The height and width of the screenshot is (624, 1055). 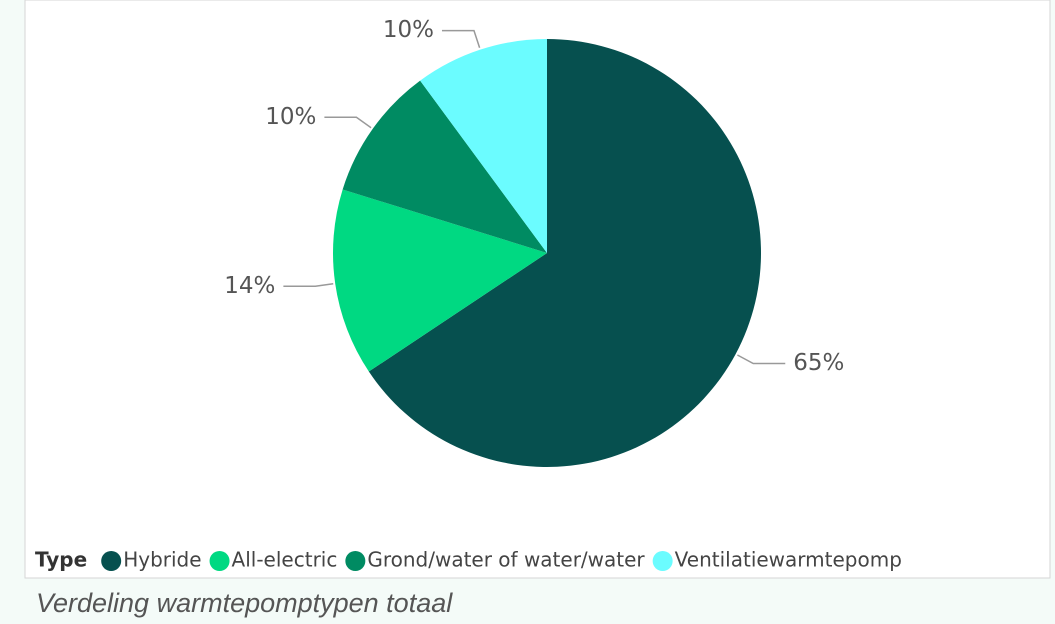 What do you see at coordinates (244, 603) in the screenshot?
I see `caption: Verdeling warmtepomptypen totaal` at bounding box center [244, 603].